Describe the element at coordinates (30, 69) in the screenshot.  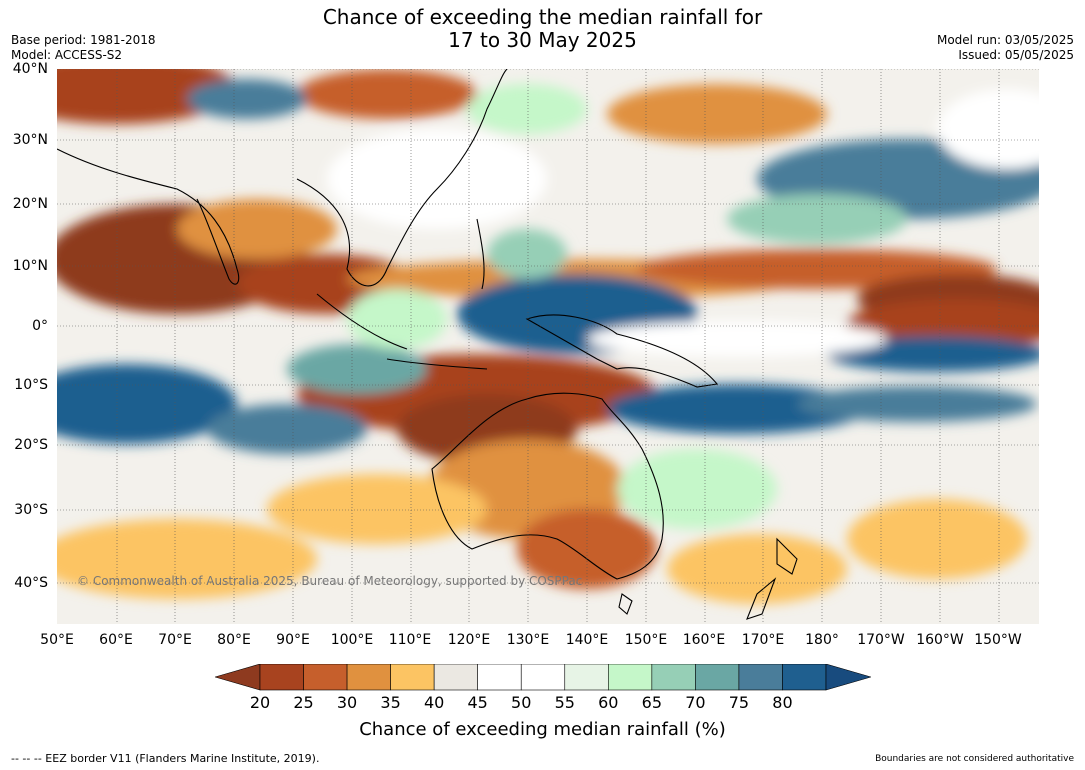
I see `lat-tick-40n: 40°N` at that location.